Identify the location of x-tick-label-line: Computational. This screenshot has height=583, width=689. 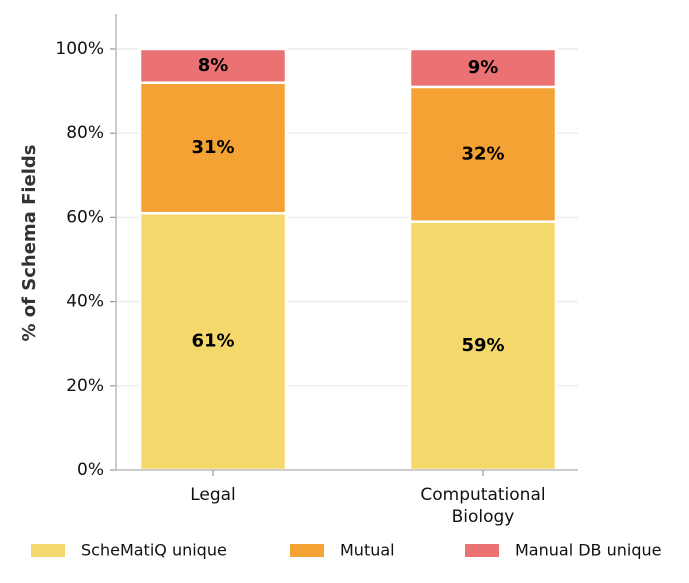
(482, 495).